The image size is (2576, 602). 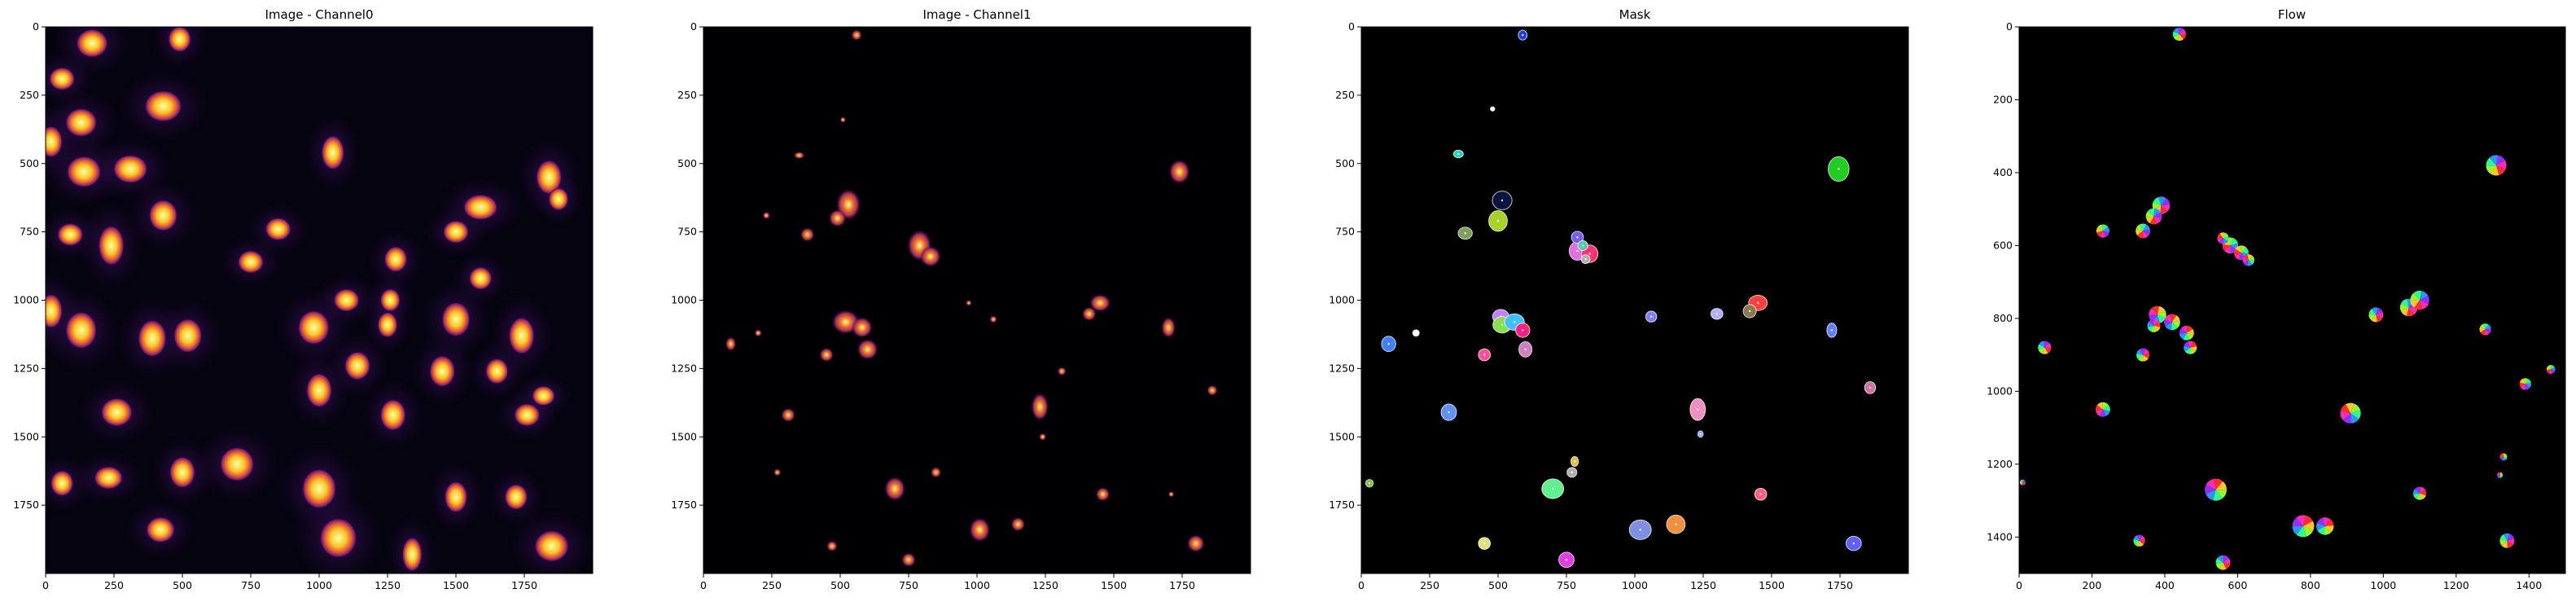 I want to click on x-tick-label: 250, so click(x=114, y=585).